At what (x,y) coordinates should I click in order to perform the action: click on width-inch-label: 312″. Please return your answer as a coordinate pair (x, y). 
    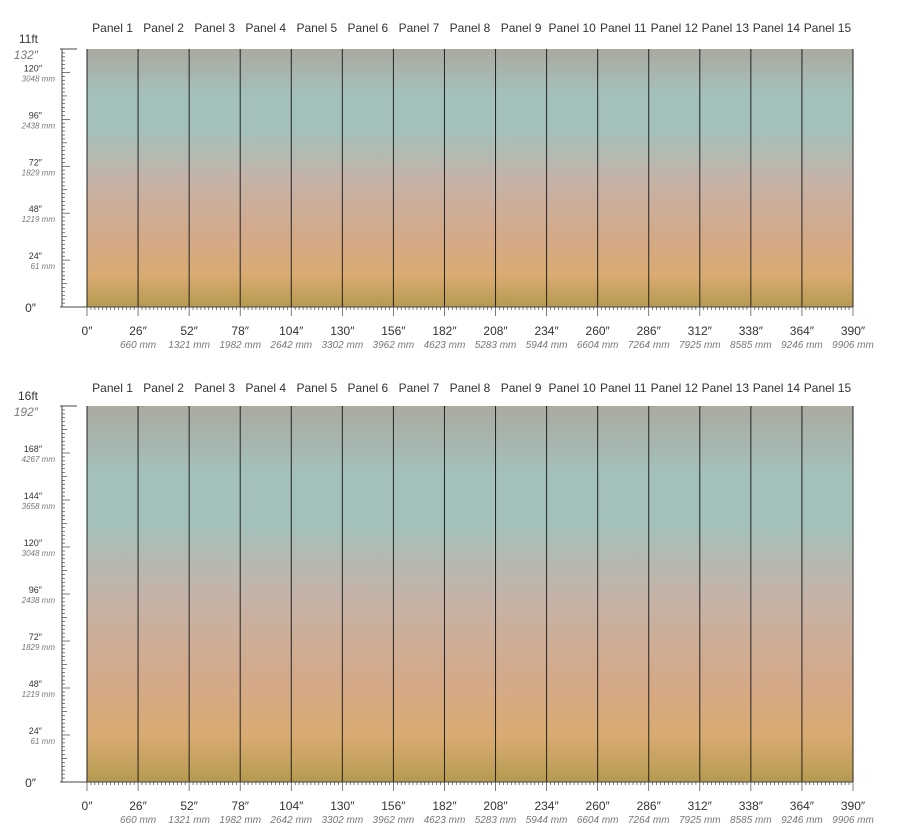
    Looking at the image, I should click on (700, 806).